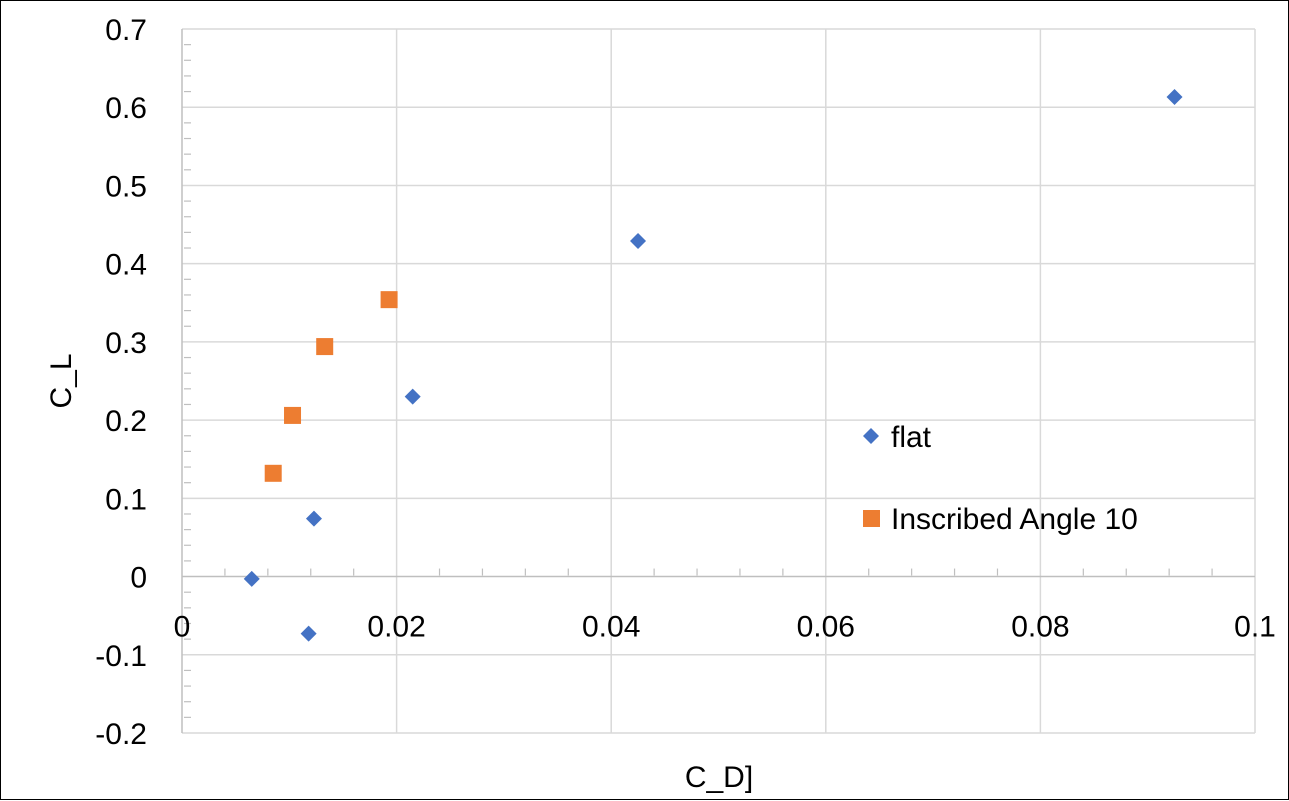  I want to click on legend-marker-flat, so click(871, 436).